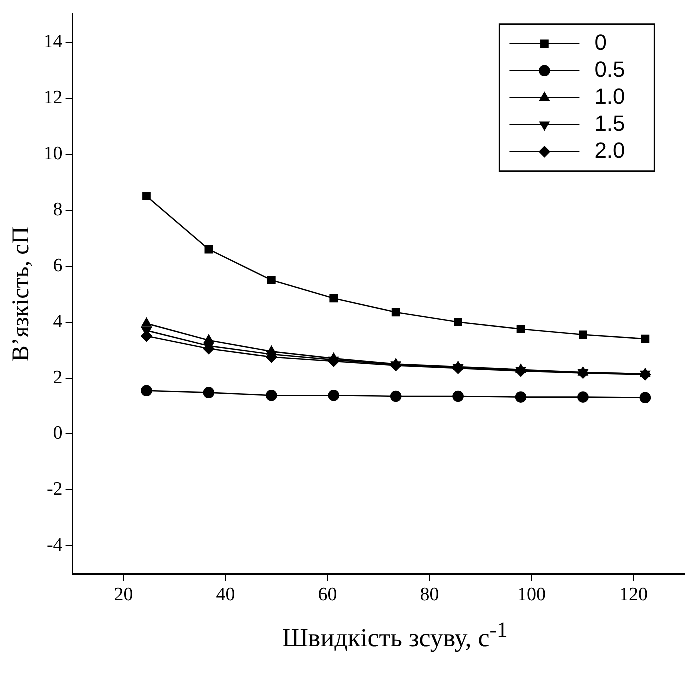 This screenshot has height=686, width=691. Describe the element at coordinates (58, 209) in the screenshot. I see `y-tick-label: 8` at that location.